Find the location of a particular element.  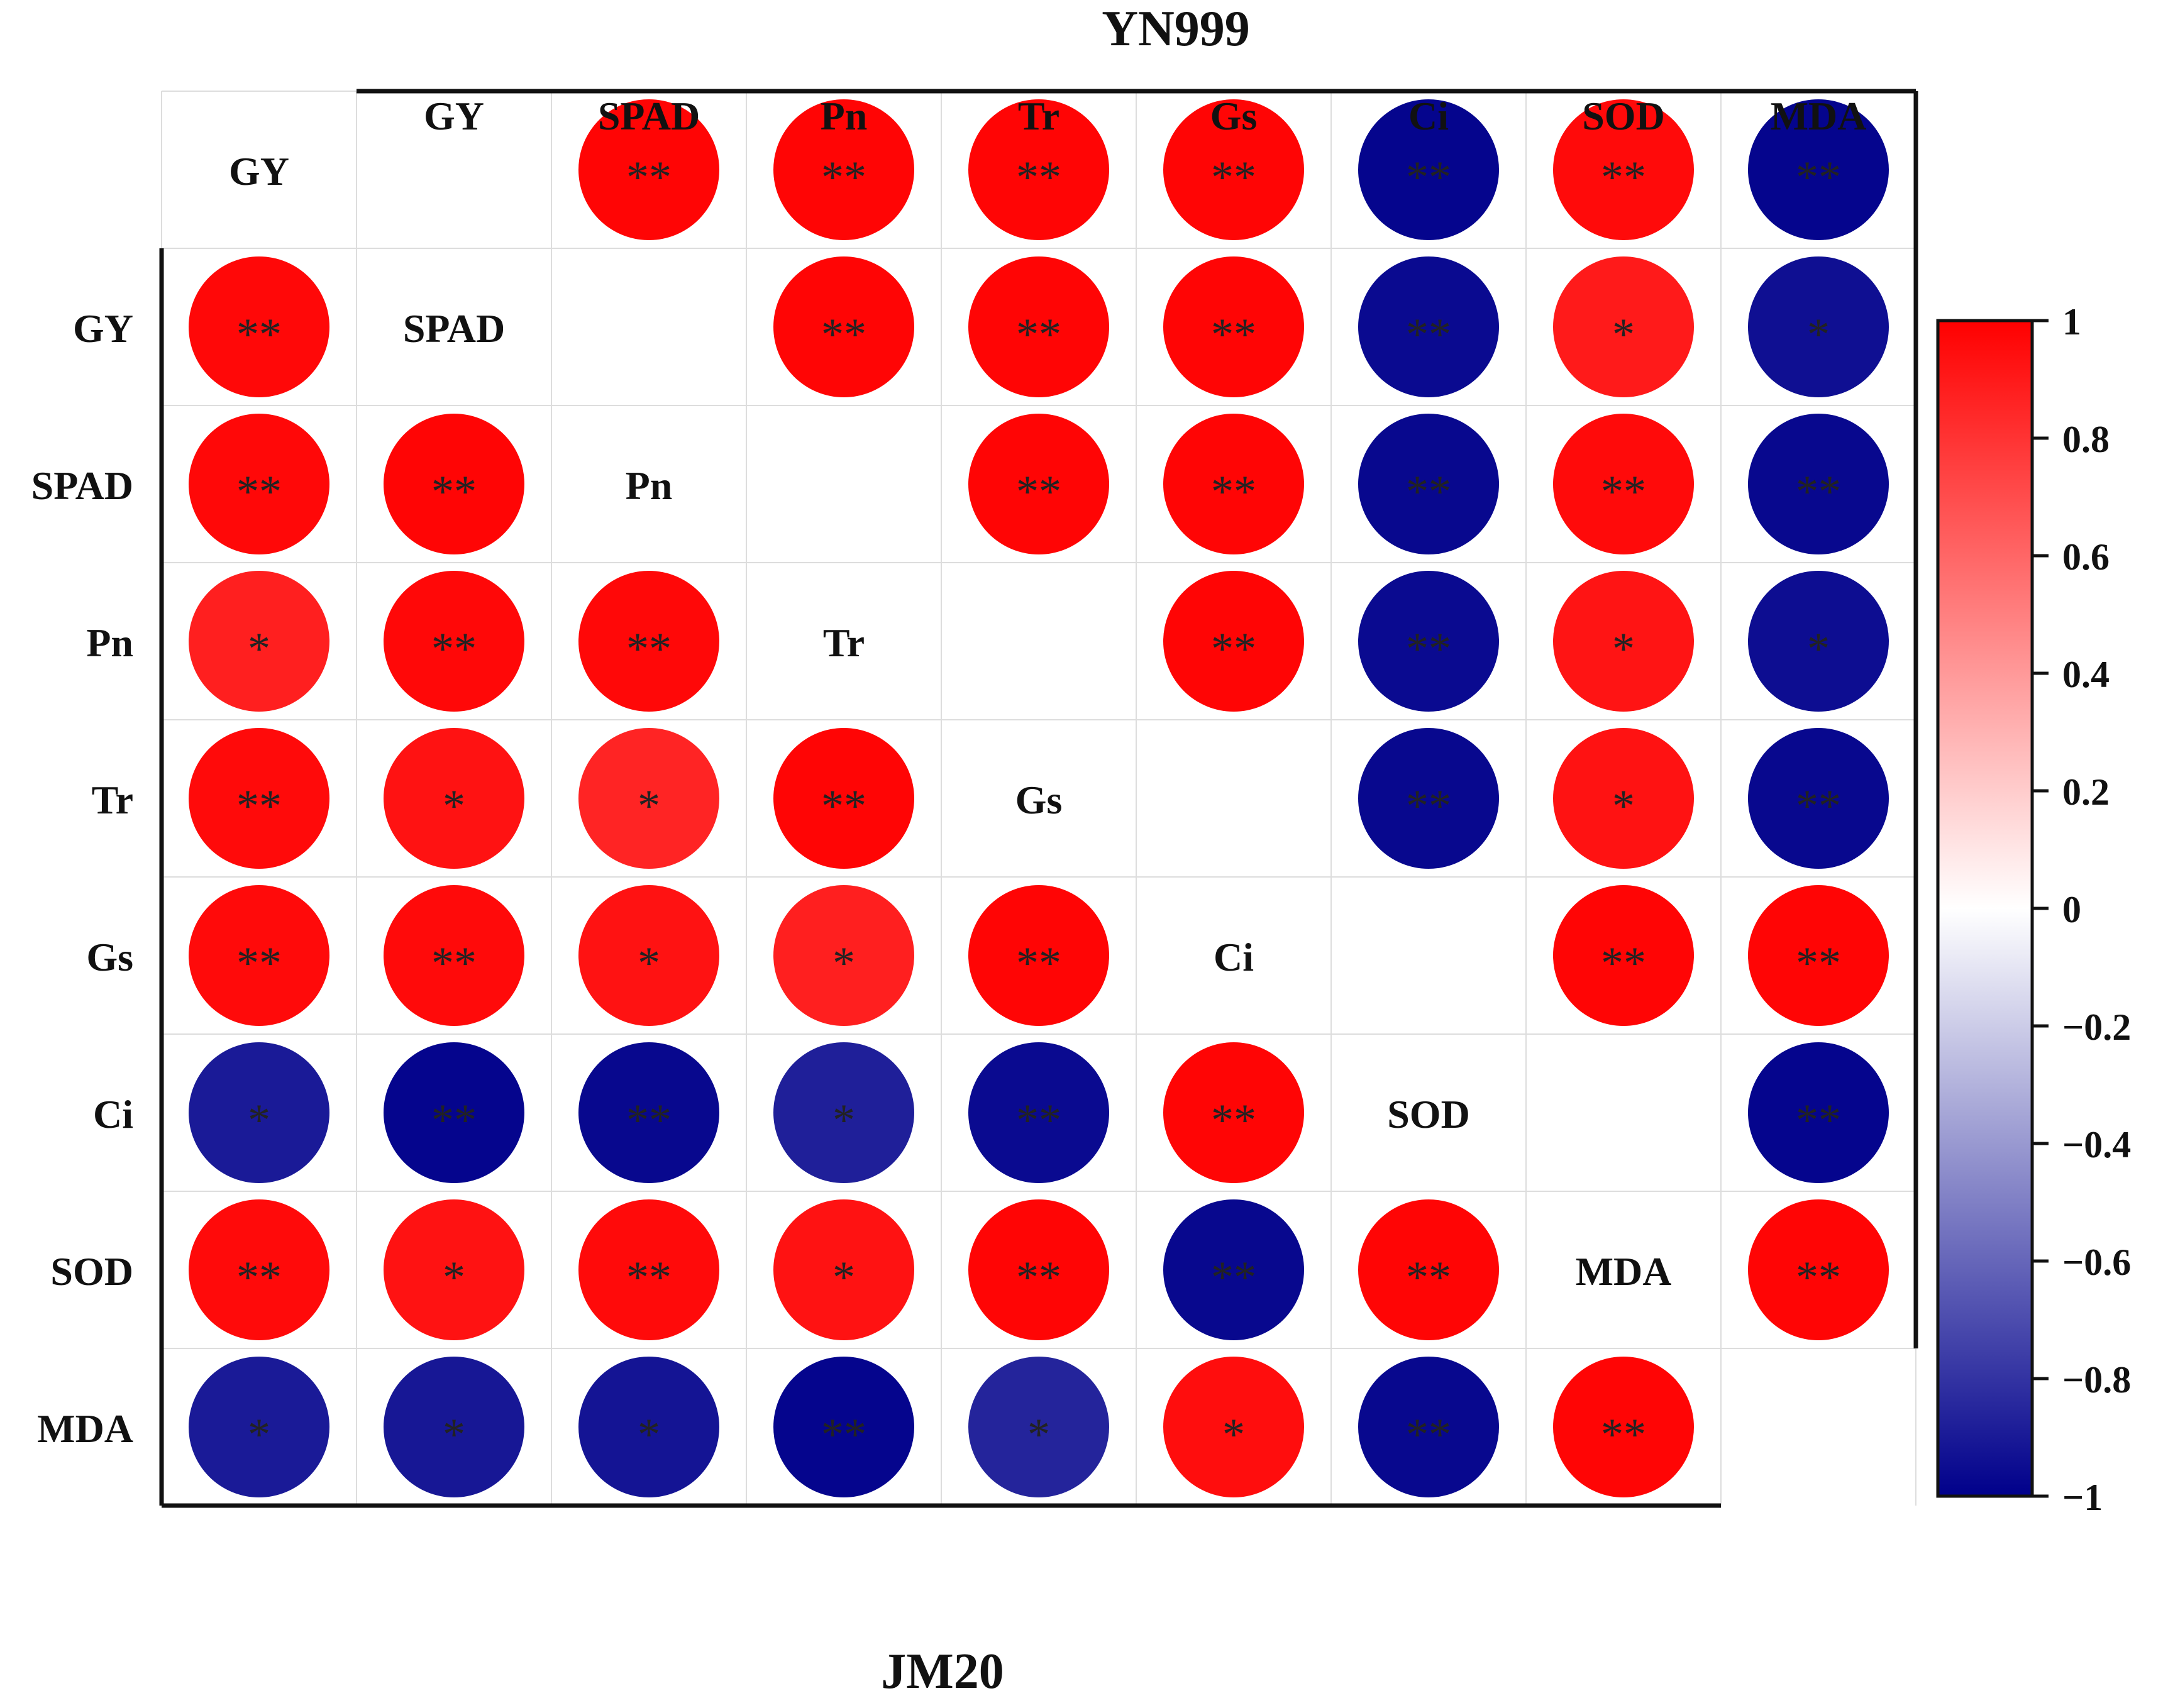

lower-cell-SPAD-SPAD: ** is located at coordinates (454, 484).